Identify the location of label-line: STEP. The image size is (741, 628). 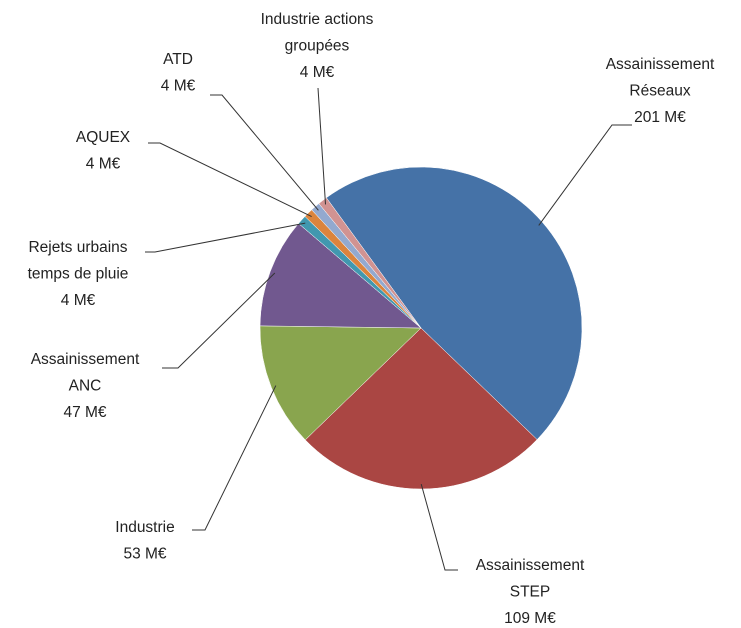
(530, 592).